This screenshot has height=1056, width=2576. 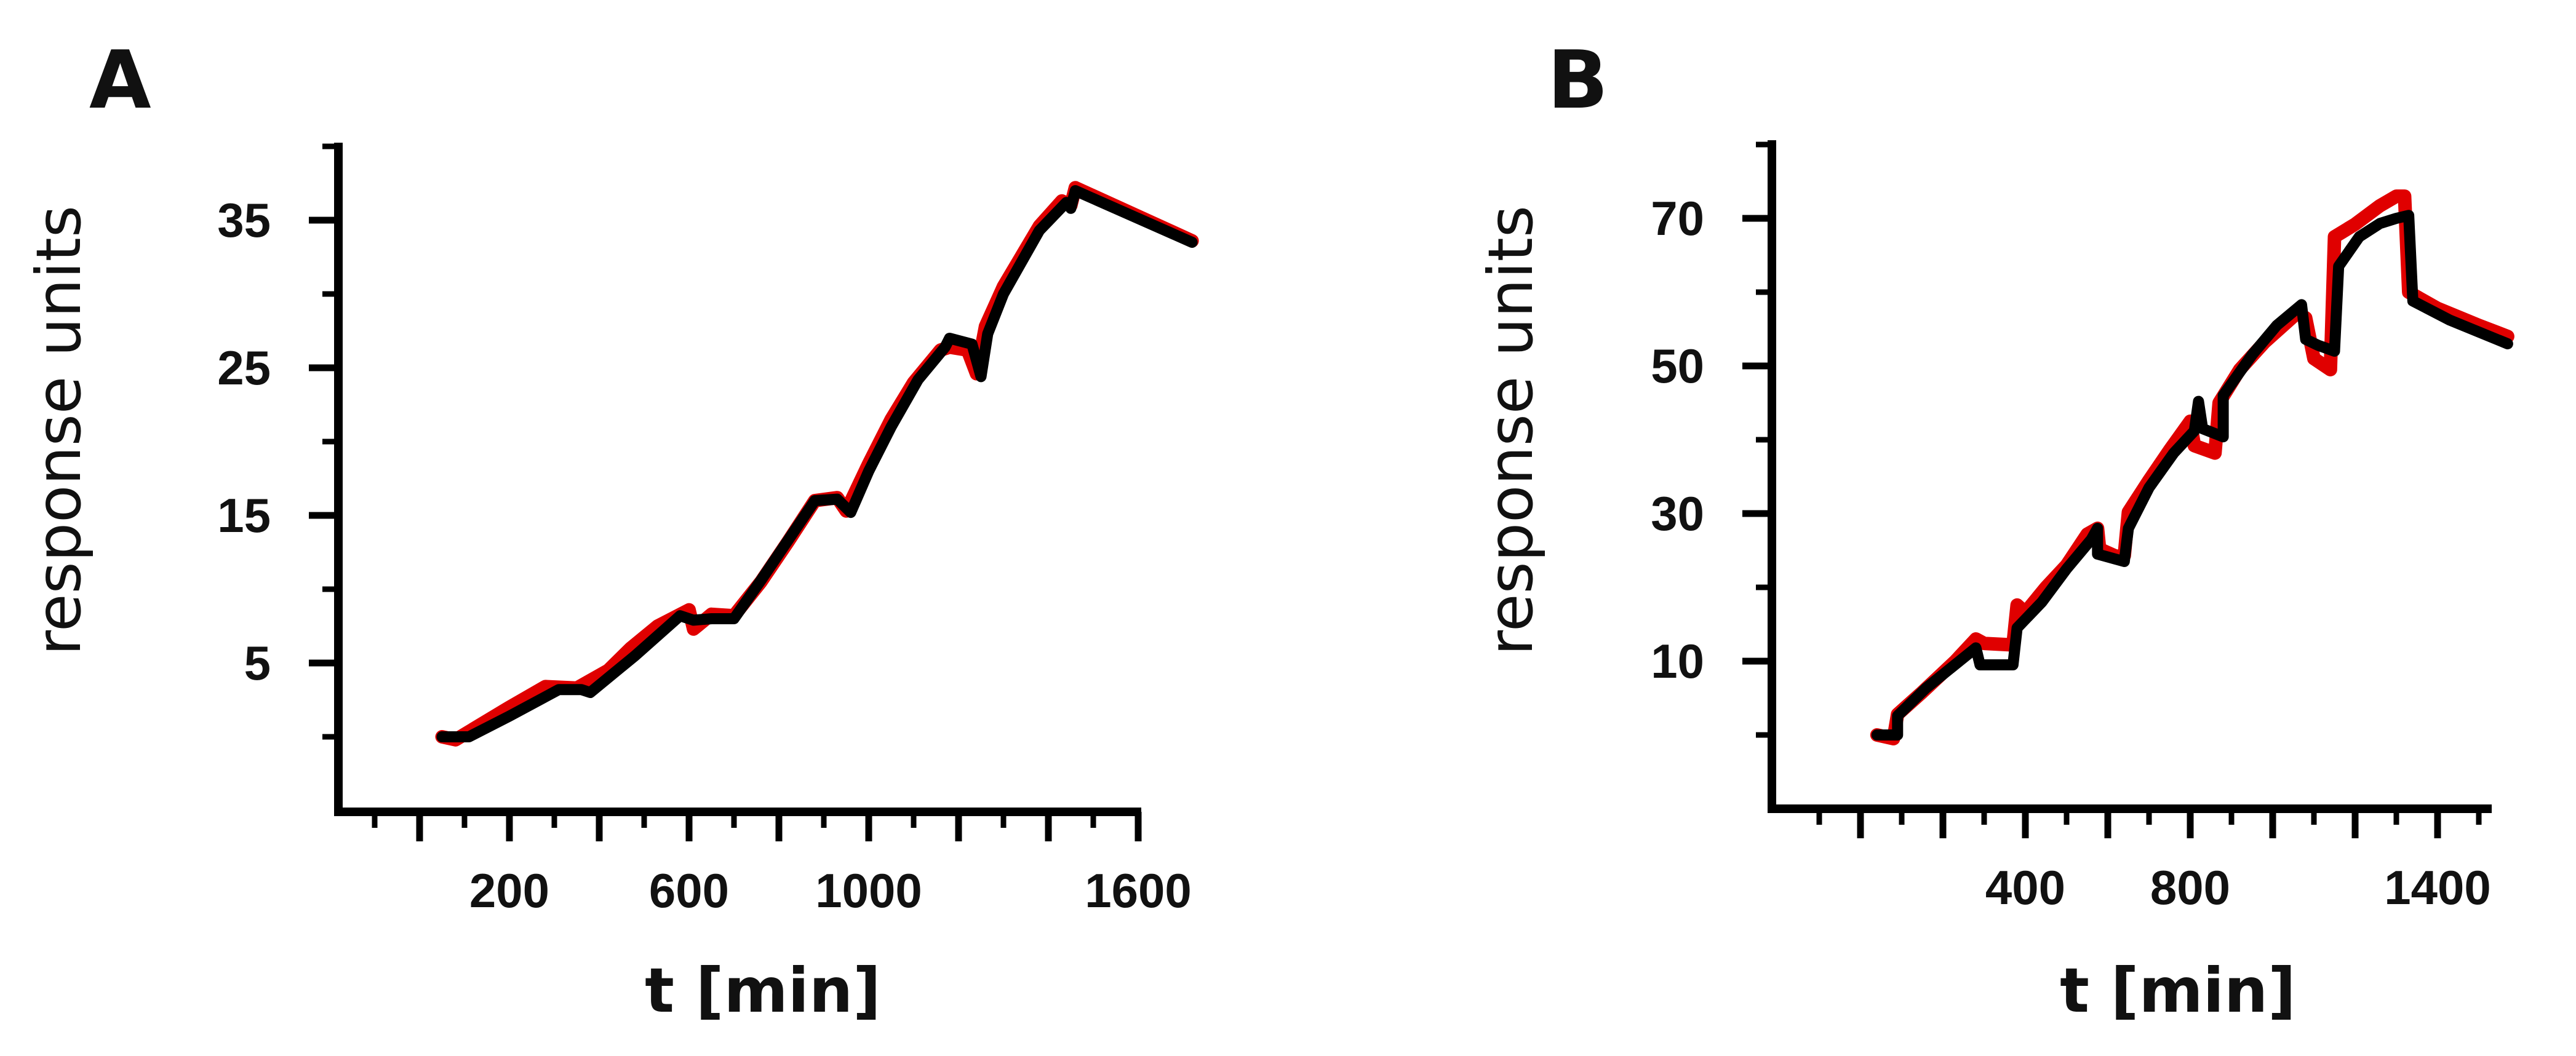 I want to click on y-tick-label: 35, so click(x=244, y=220).